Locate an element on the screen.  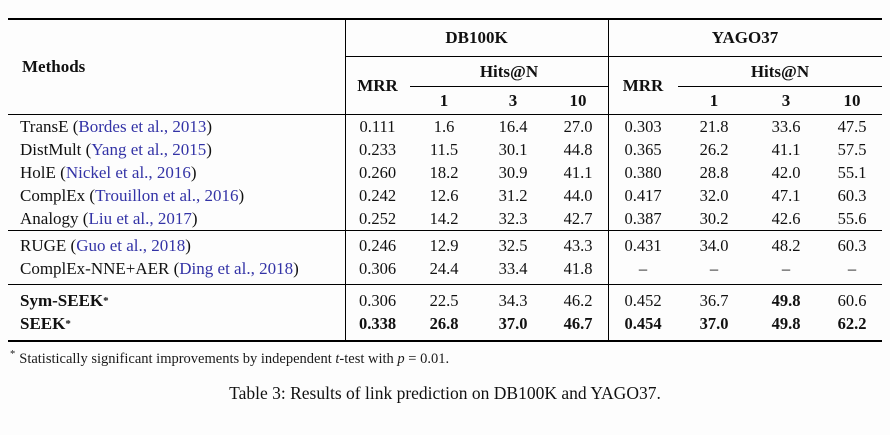
footnote-italic-p: p is located at coordinates (401, 358).